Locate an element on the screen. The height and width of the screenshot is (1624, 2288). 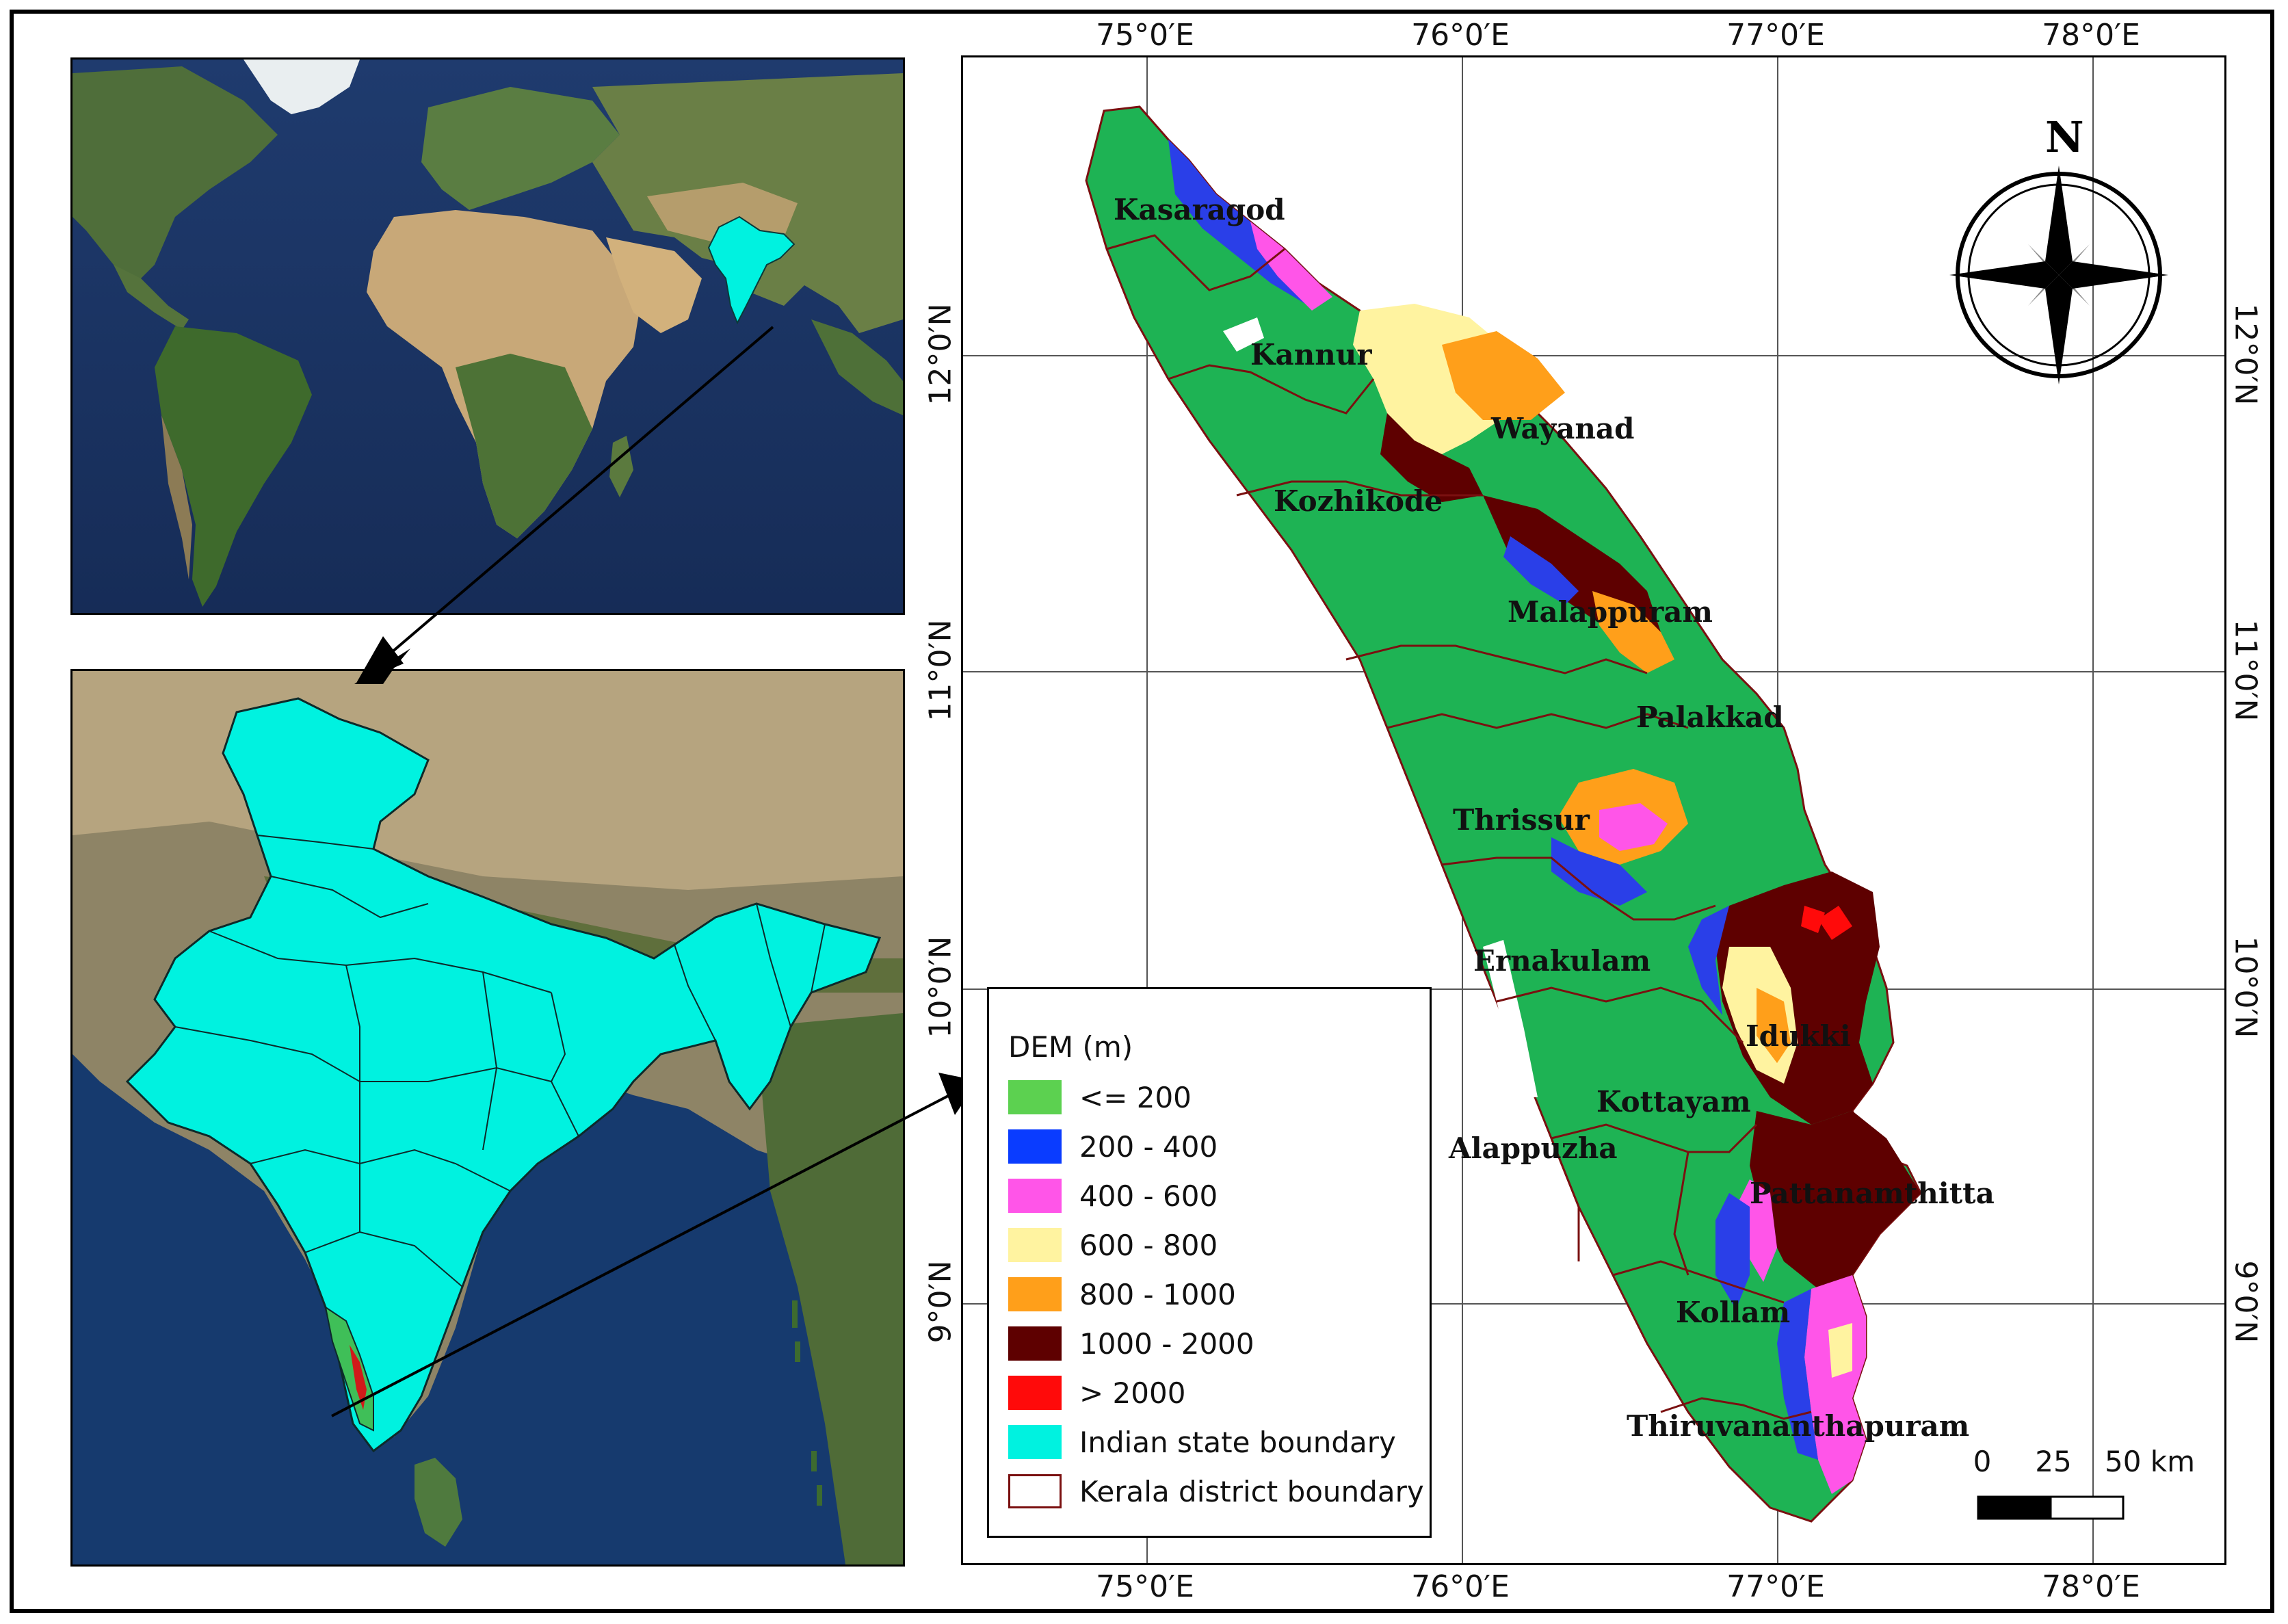
legend-item: <= 200 is located at coordinates (1100, 1097).